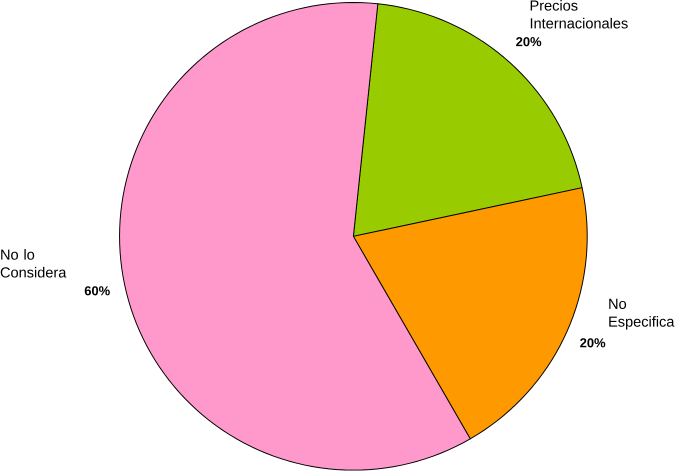  What do you see at coordinates (33, 263) in the screenshot?
I see `slice-label: No lo Considera` at bounding box center [33, 263].